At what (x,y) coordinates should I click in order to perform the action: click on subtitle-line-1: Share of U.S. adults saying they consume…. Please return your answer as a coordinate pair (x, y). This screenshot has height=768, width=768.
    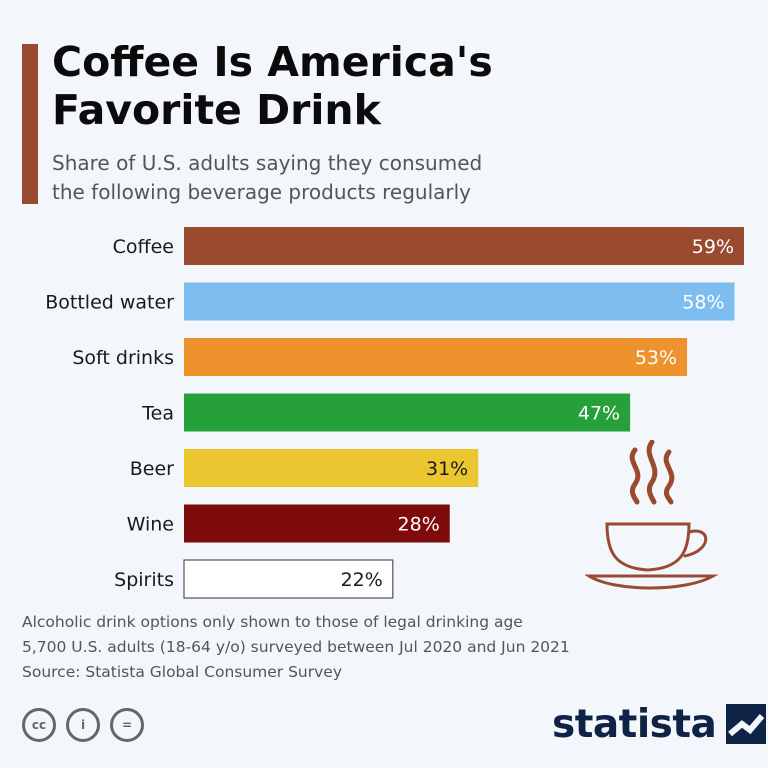
    Looking at the image, I should click on (267, 163).